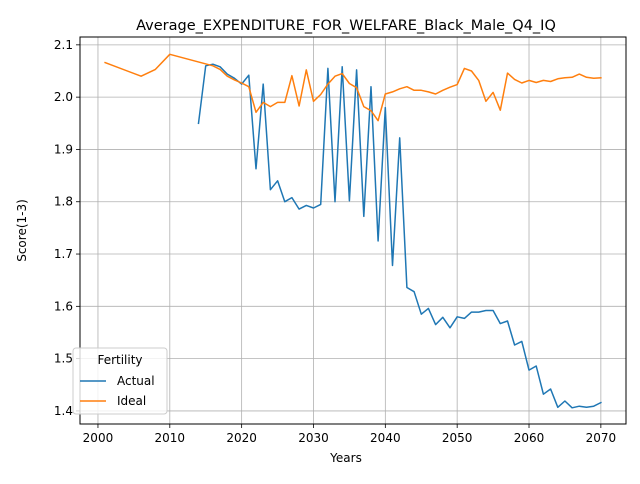 Image resolution: width=640 pixels, height=484 pixels. What do you see at coordinates (345, 458) in the screenshot?
I see `x-axis-label: Years` at bounding box center [345, 458].